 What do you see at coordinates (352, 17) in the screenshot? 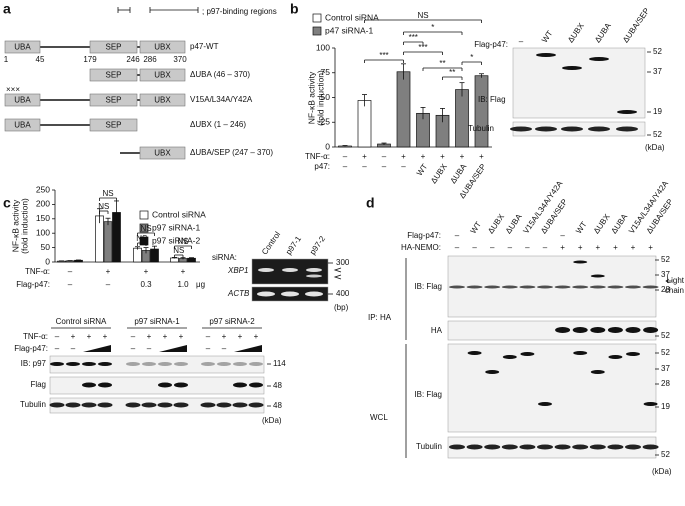
I see `legend-label: Control siRNA` at bounding box center [352, 17].